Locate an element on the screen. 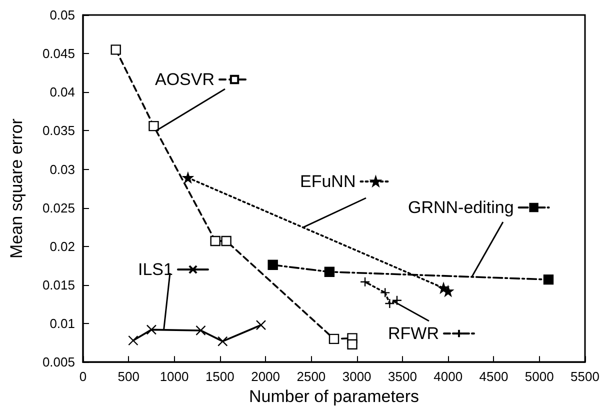  y-tick-label: 0.005 is located at coordinates (58, 362).